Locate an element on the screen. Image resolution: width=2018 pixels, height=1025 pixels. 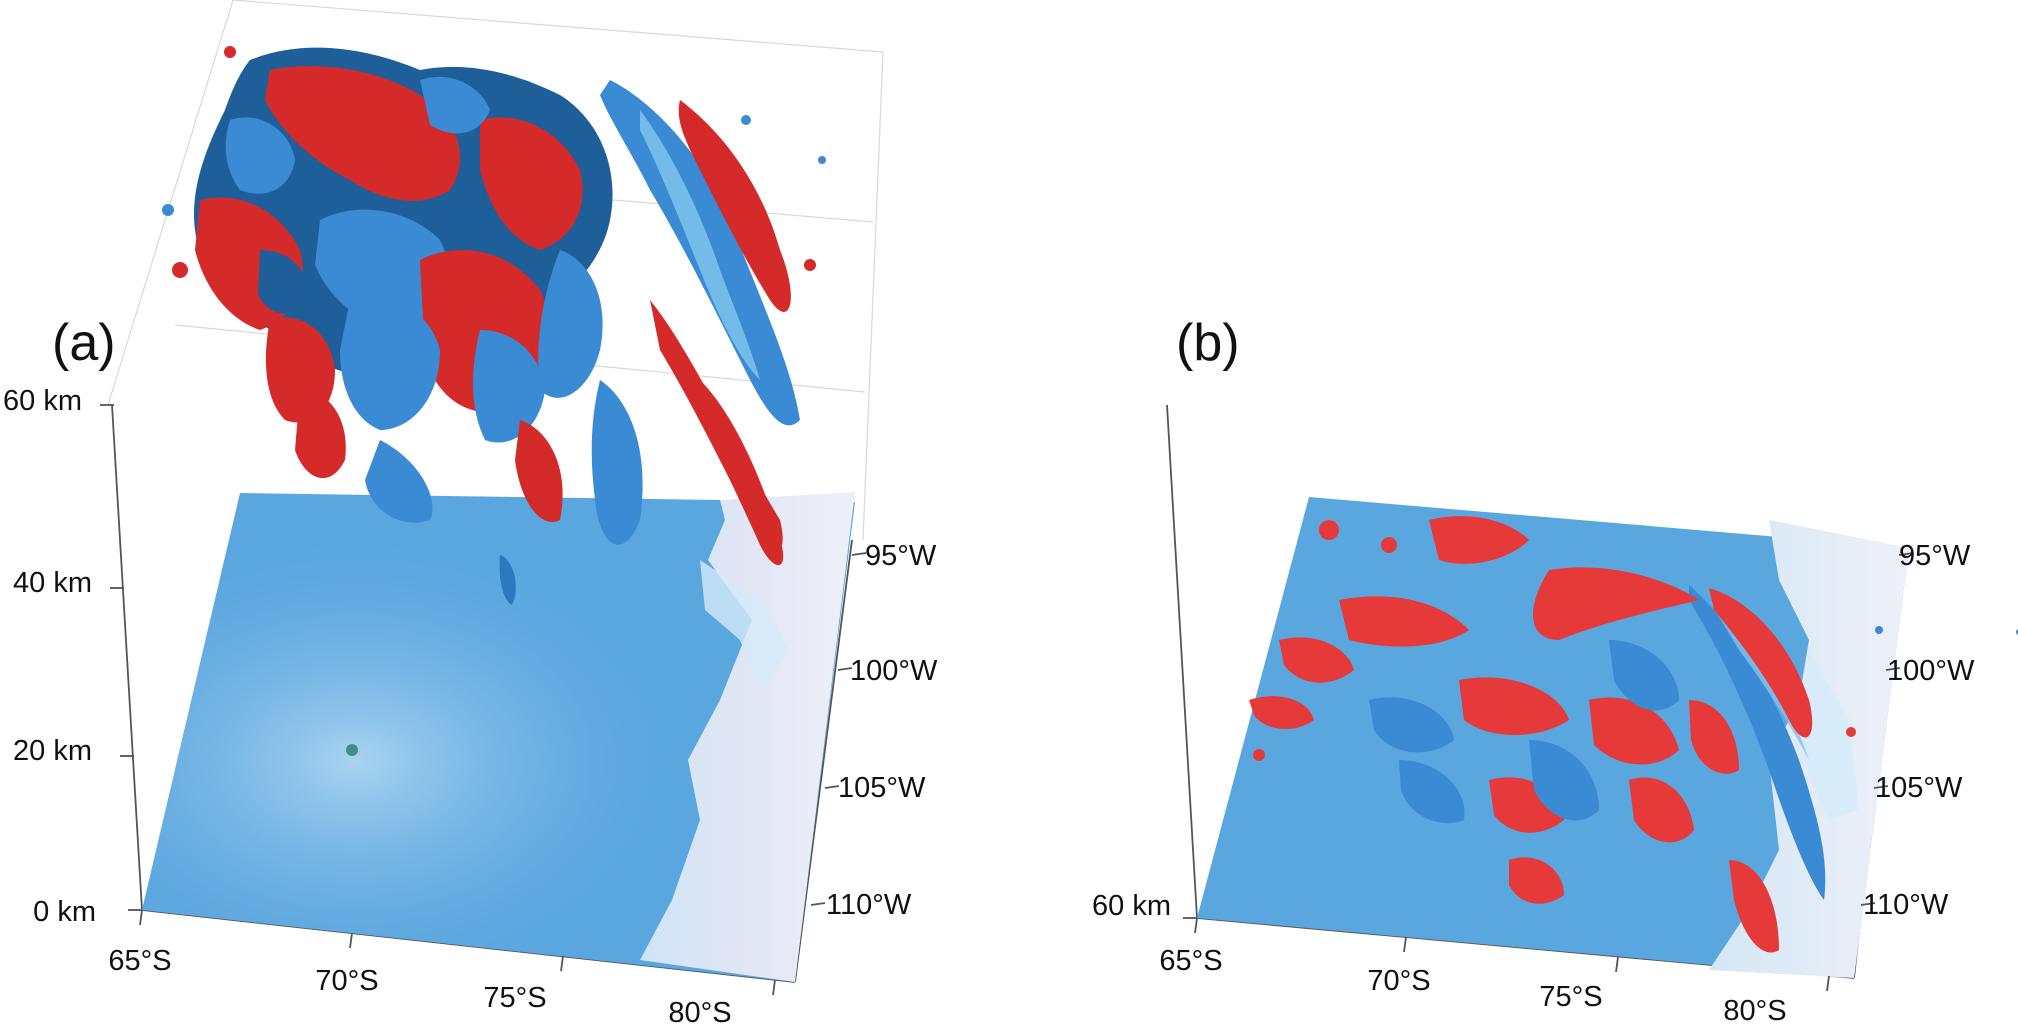
latitude-tick-70: 70°S is located at coordinates (346, 981).